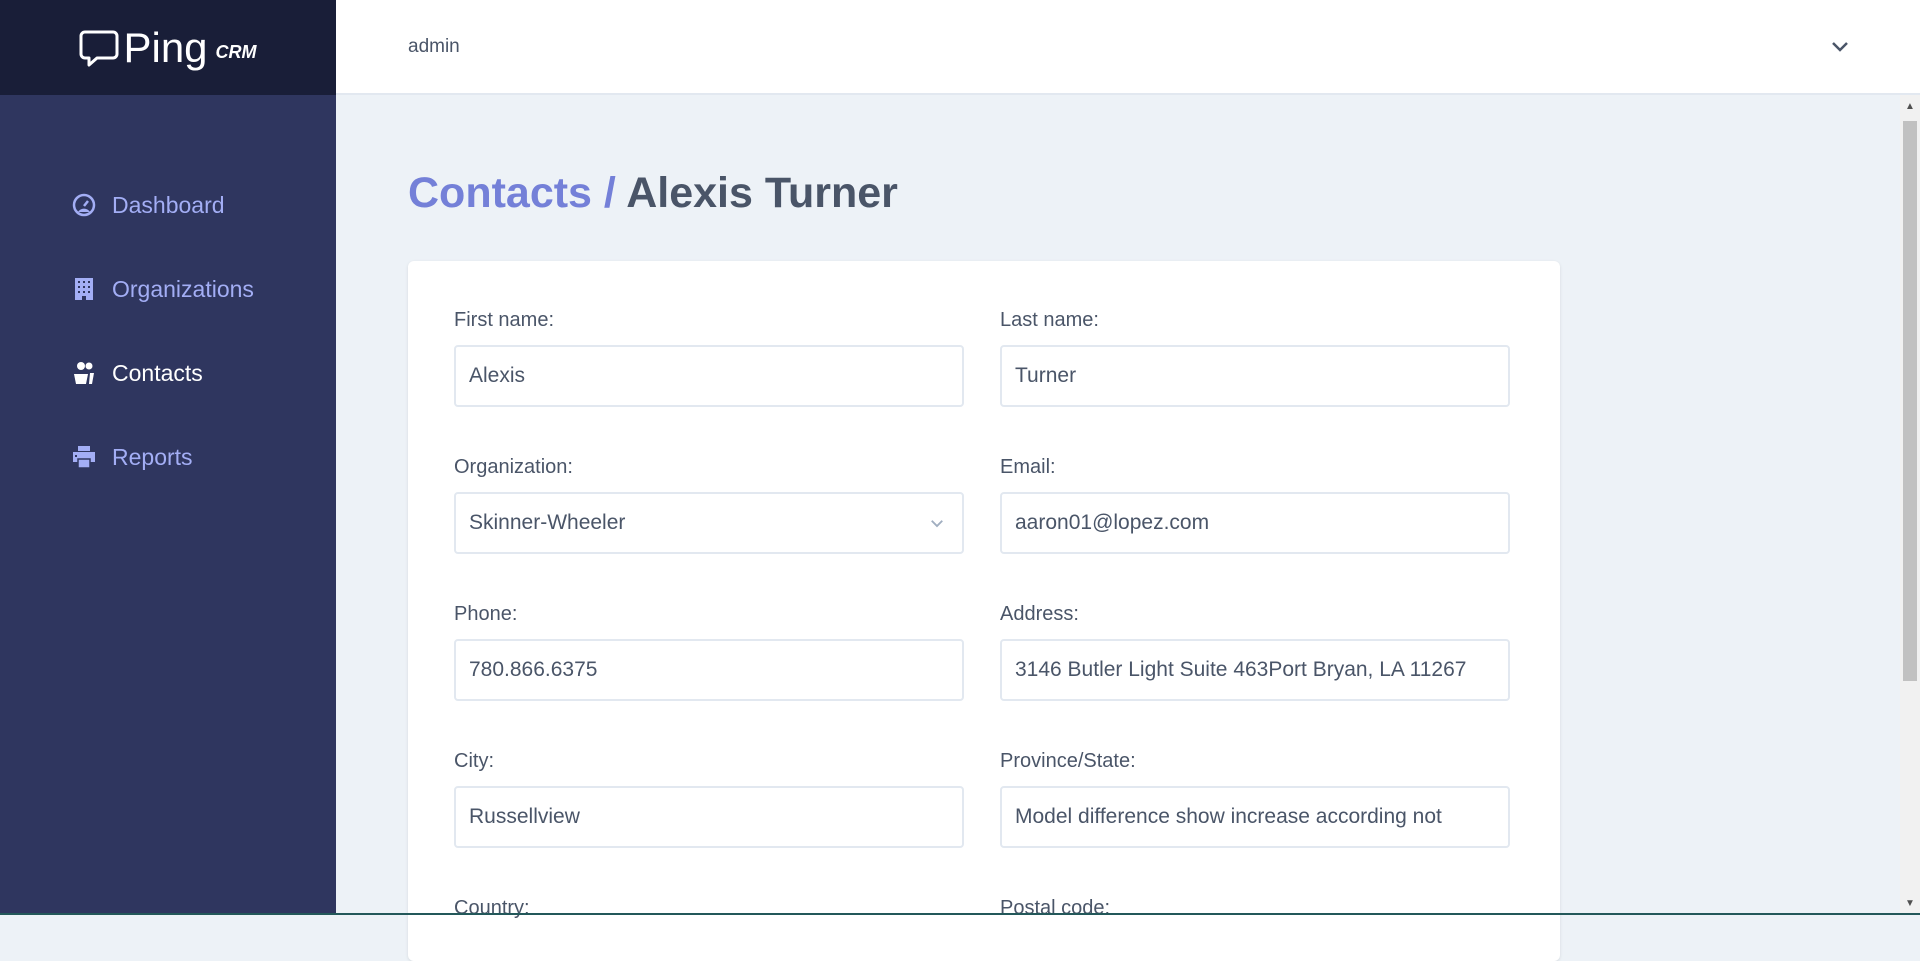  I want to click on email-input: aaron01@lopez.com, so click(1255, 523).